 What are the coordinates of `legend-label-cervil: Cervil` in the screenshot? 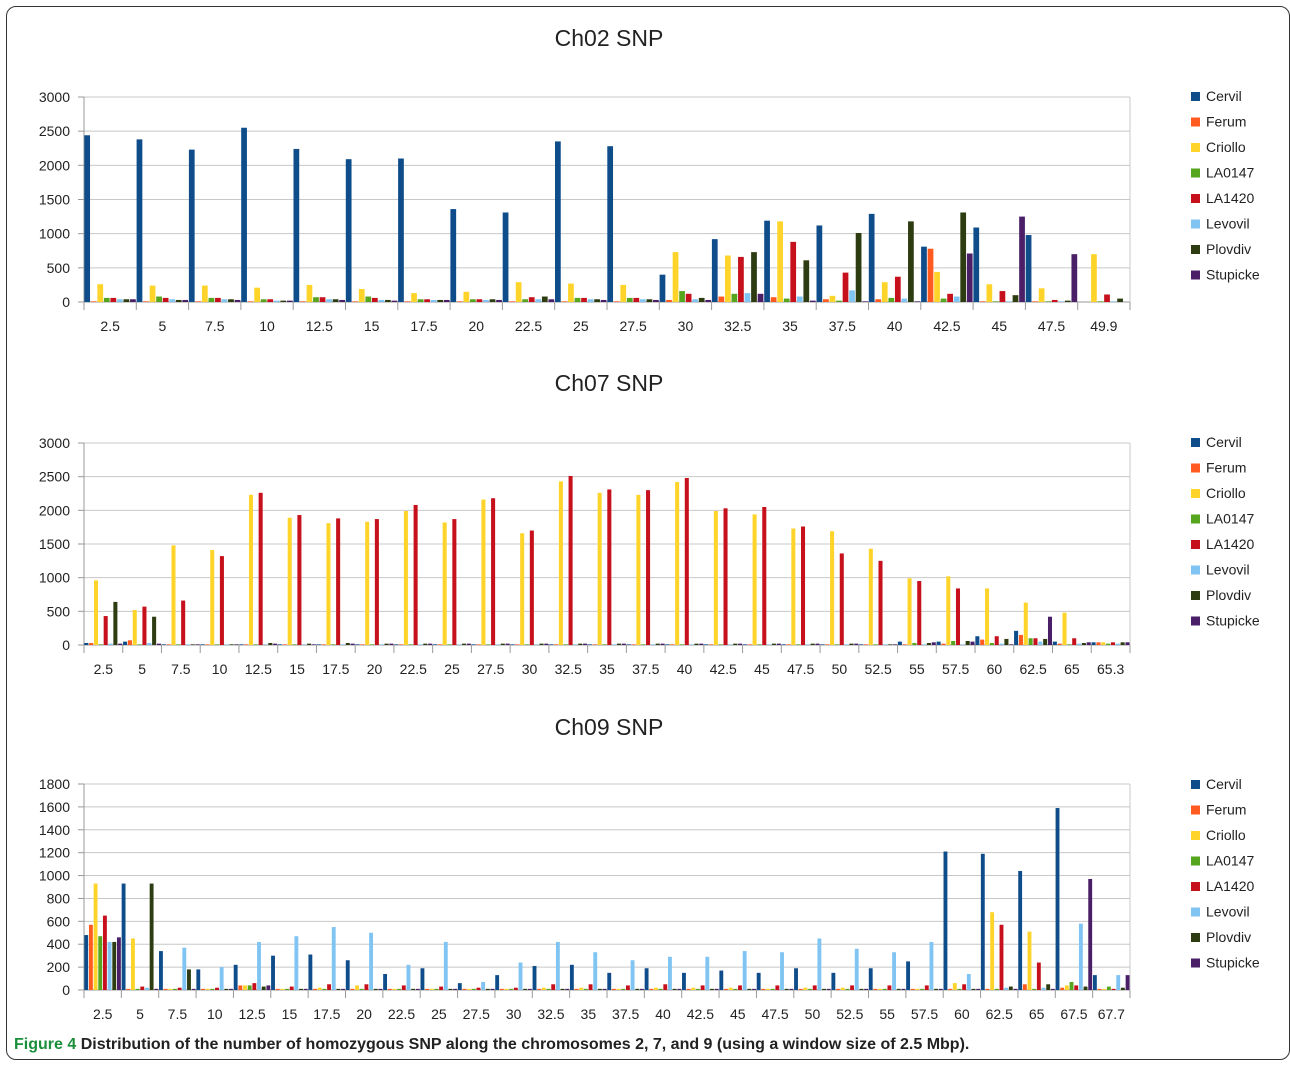 It's located at (1224, 784).